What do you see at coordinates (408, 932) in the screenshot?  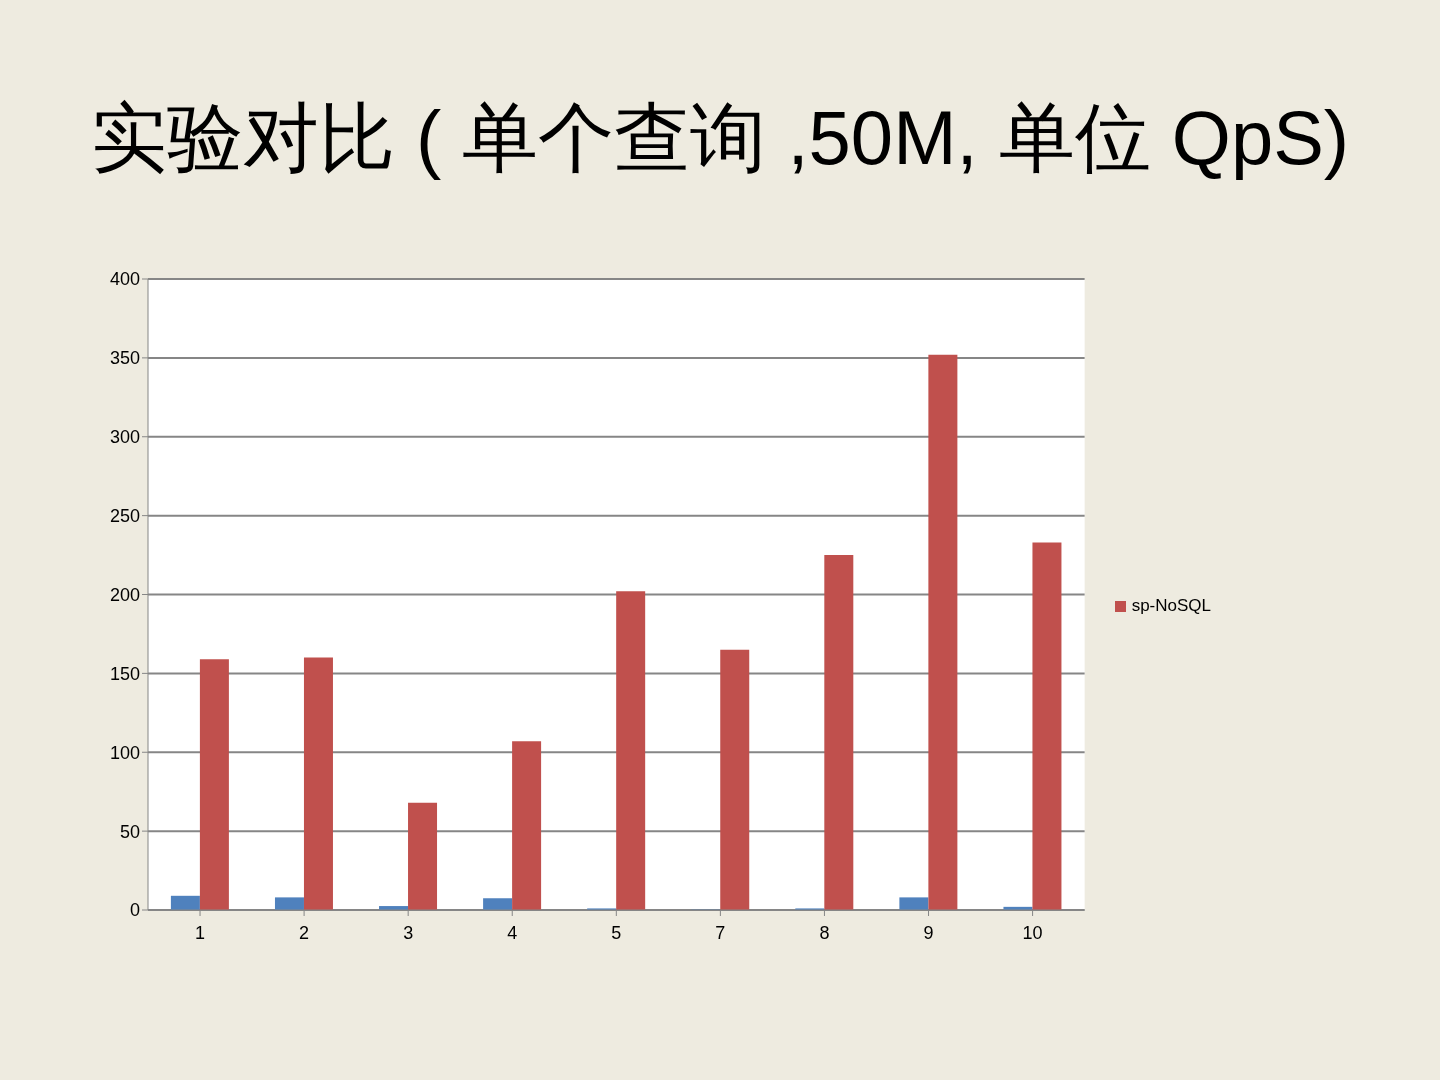 I see `x-tick-label: 3` at bounding box center [408, 932].